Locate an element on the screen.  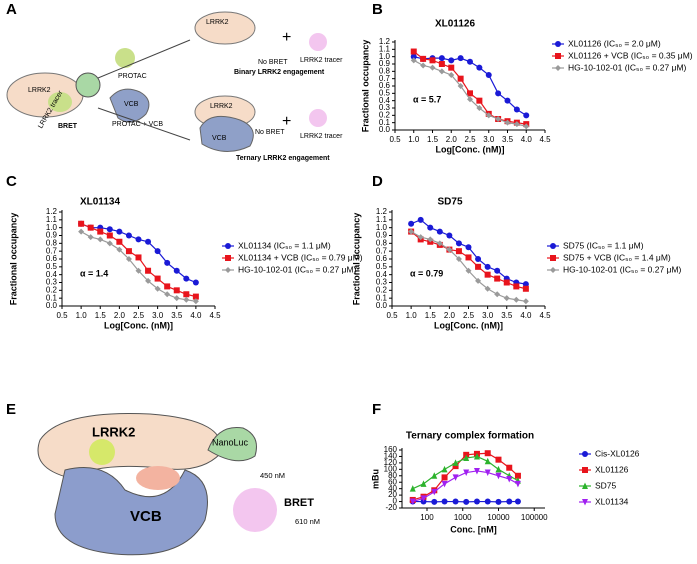
y-tick-label: 0.7 is located at coordinates (382, 250).